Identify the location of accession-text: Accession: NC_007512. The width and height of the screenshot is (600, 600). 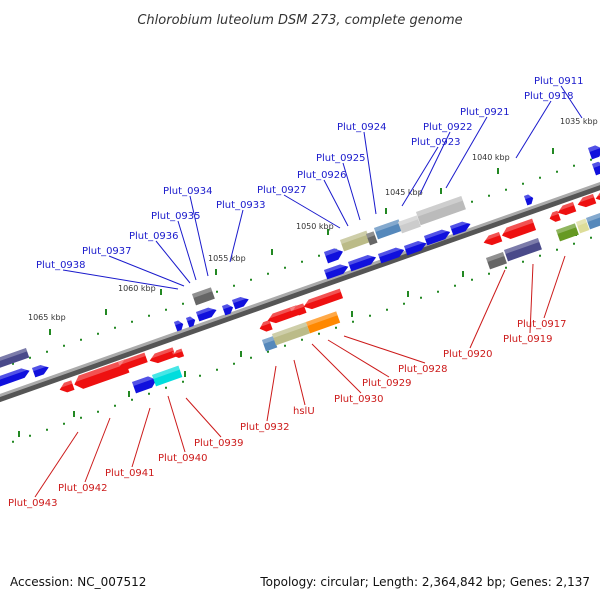
(78, 582).